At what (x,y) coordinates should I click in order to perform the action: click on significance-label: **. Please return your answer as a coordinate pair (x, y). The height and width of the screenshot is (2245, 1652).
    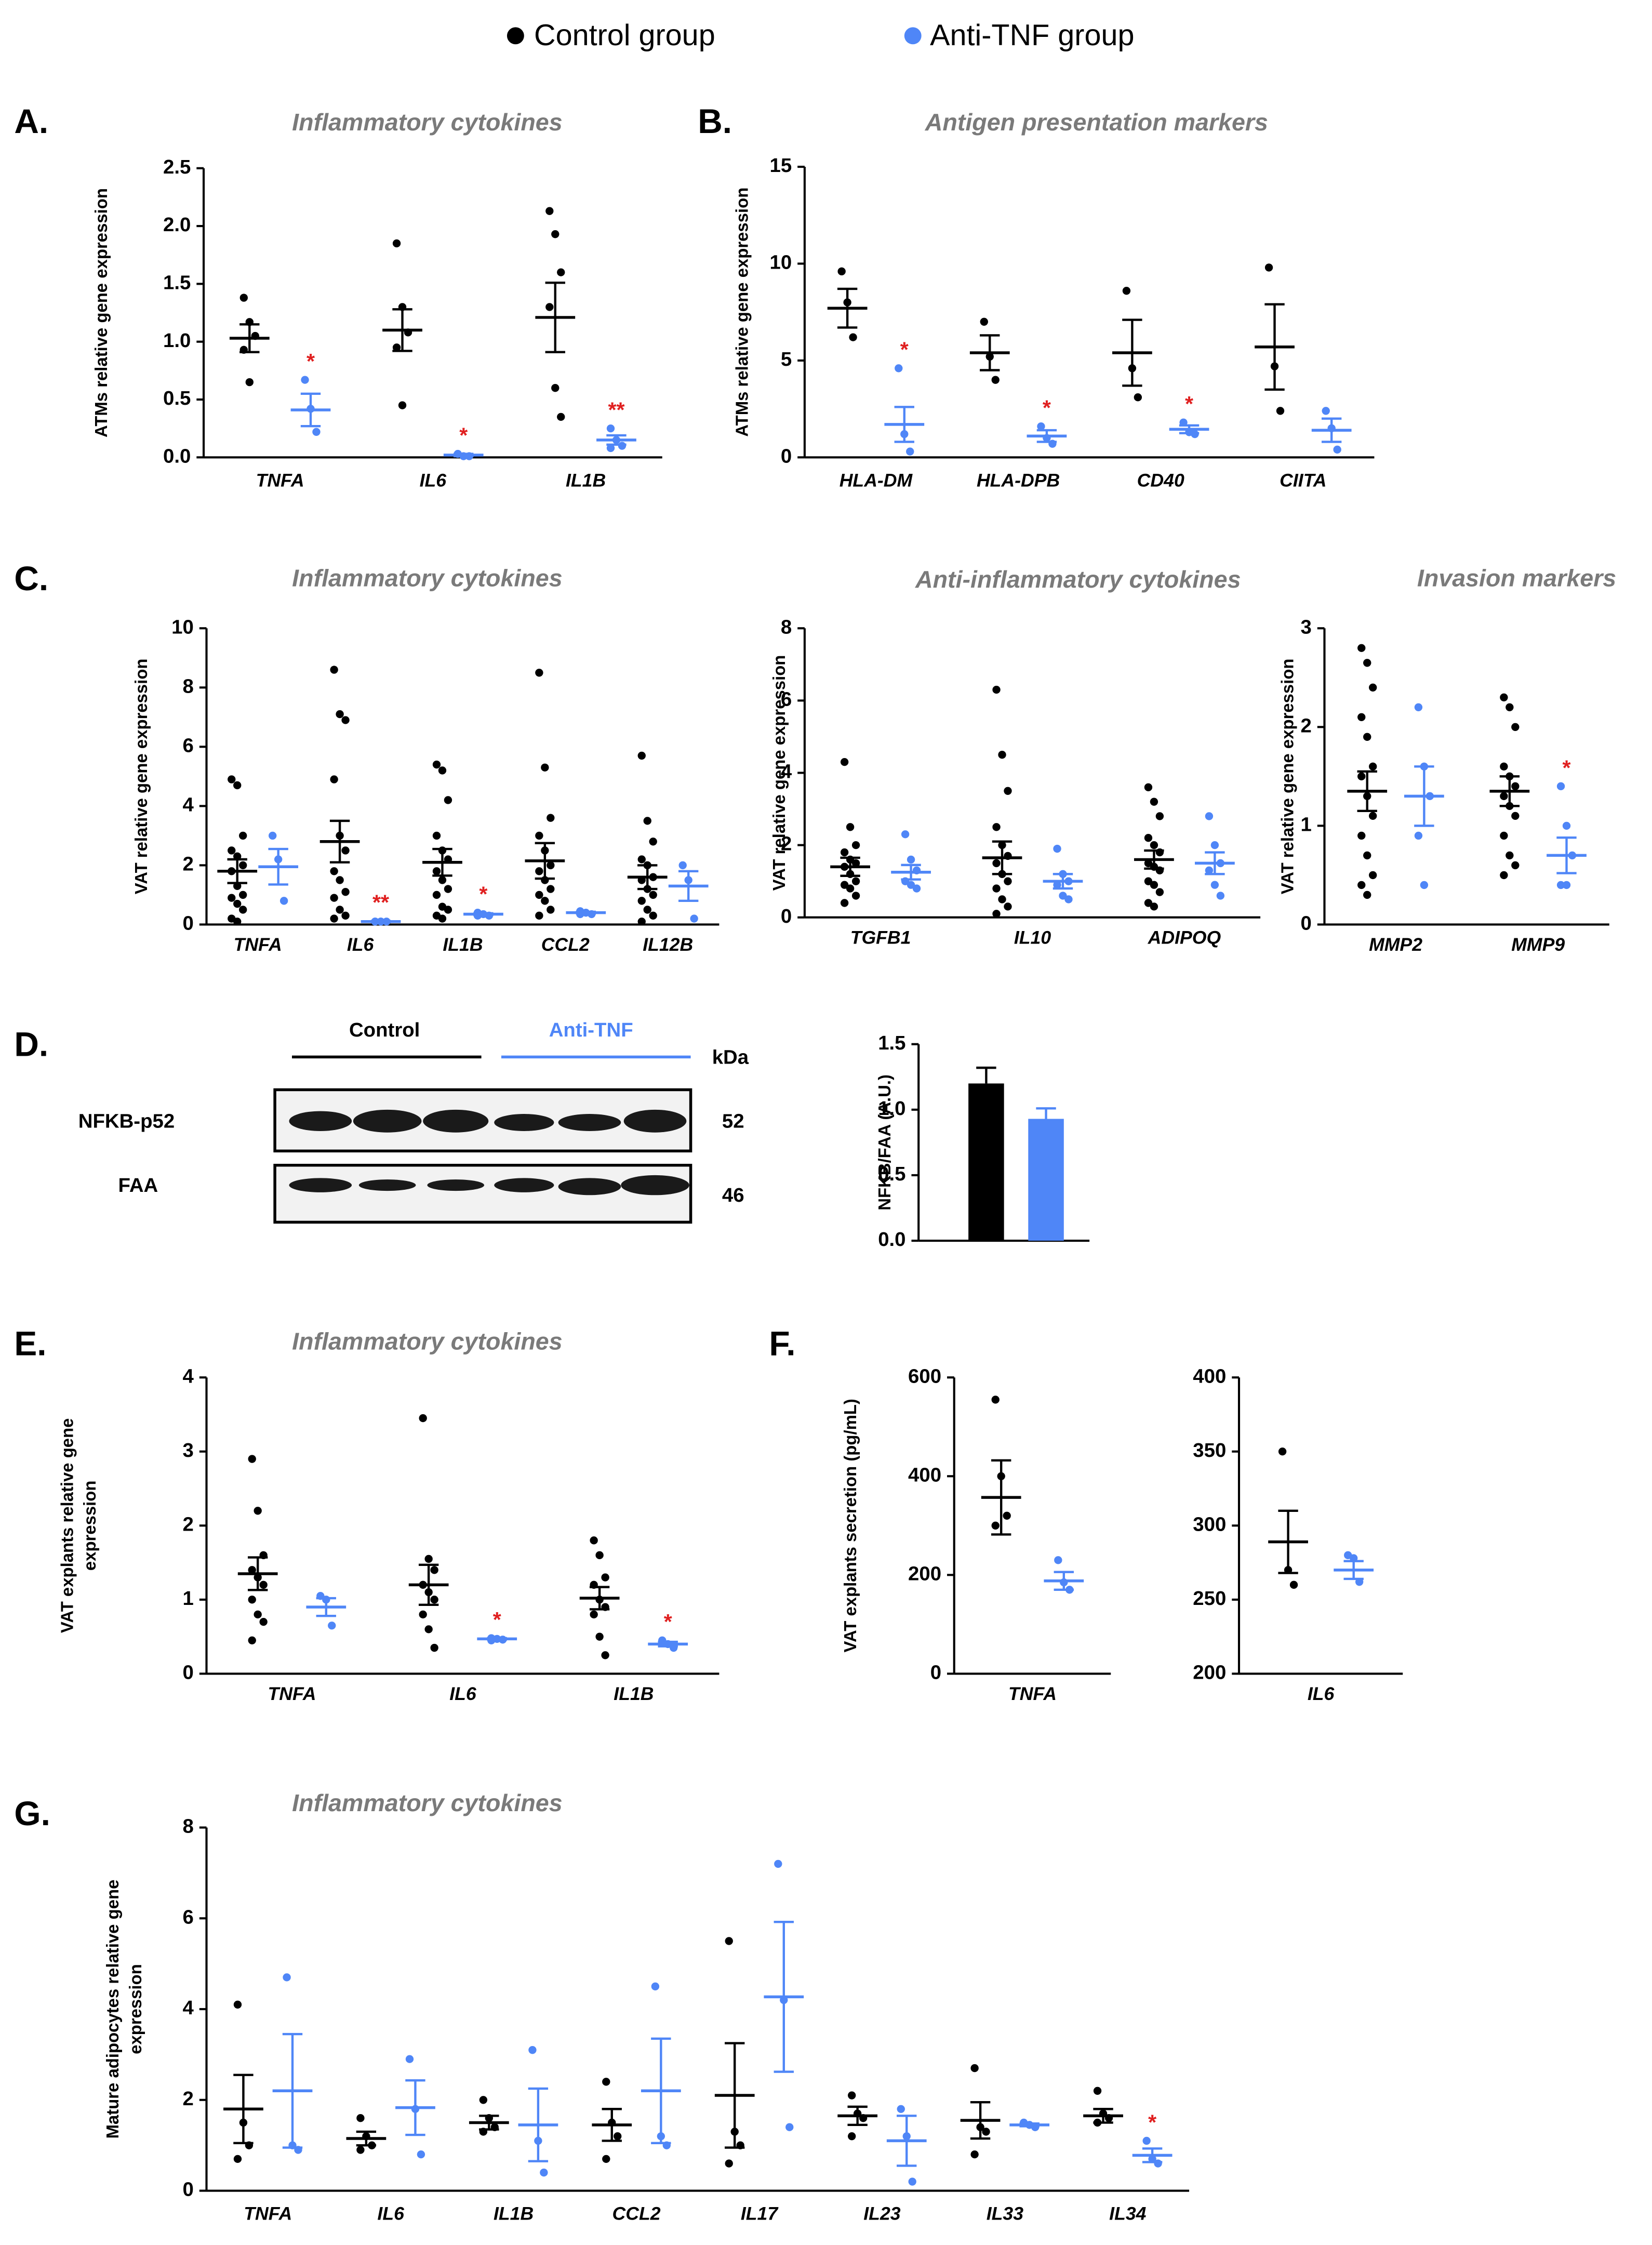
    Looking at the image, I should click on (380, 903).